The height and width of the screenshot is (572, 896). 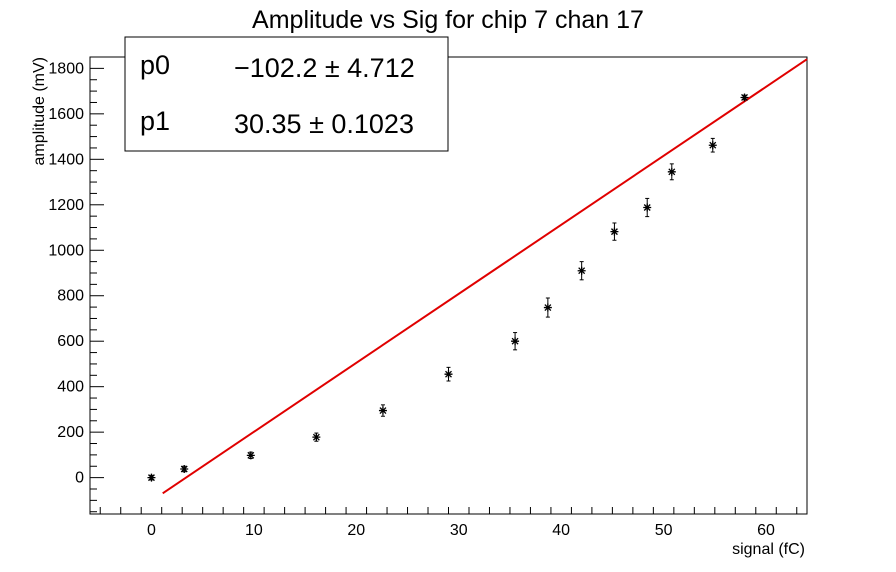 I want to click on stat-value-p0: −102.2 ± 4.712, so click(x=324, y=68).